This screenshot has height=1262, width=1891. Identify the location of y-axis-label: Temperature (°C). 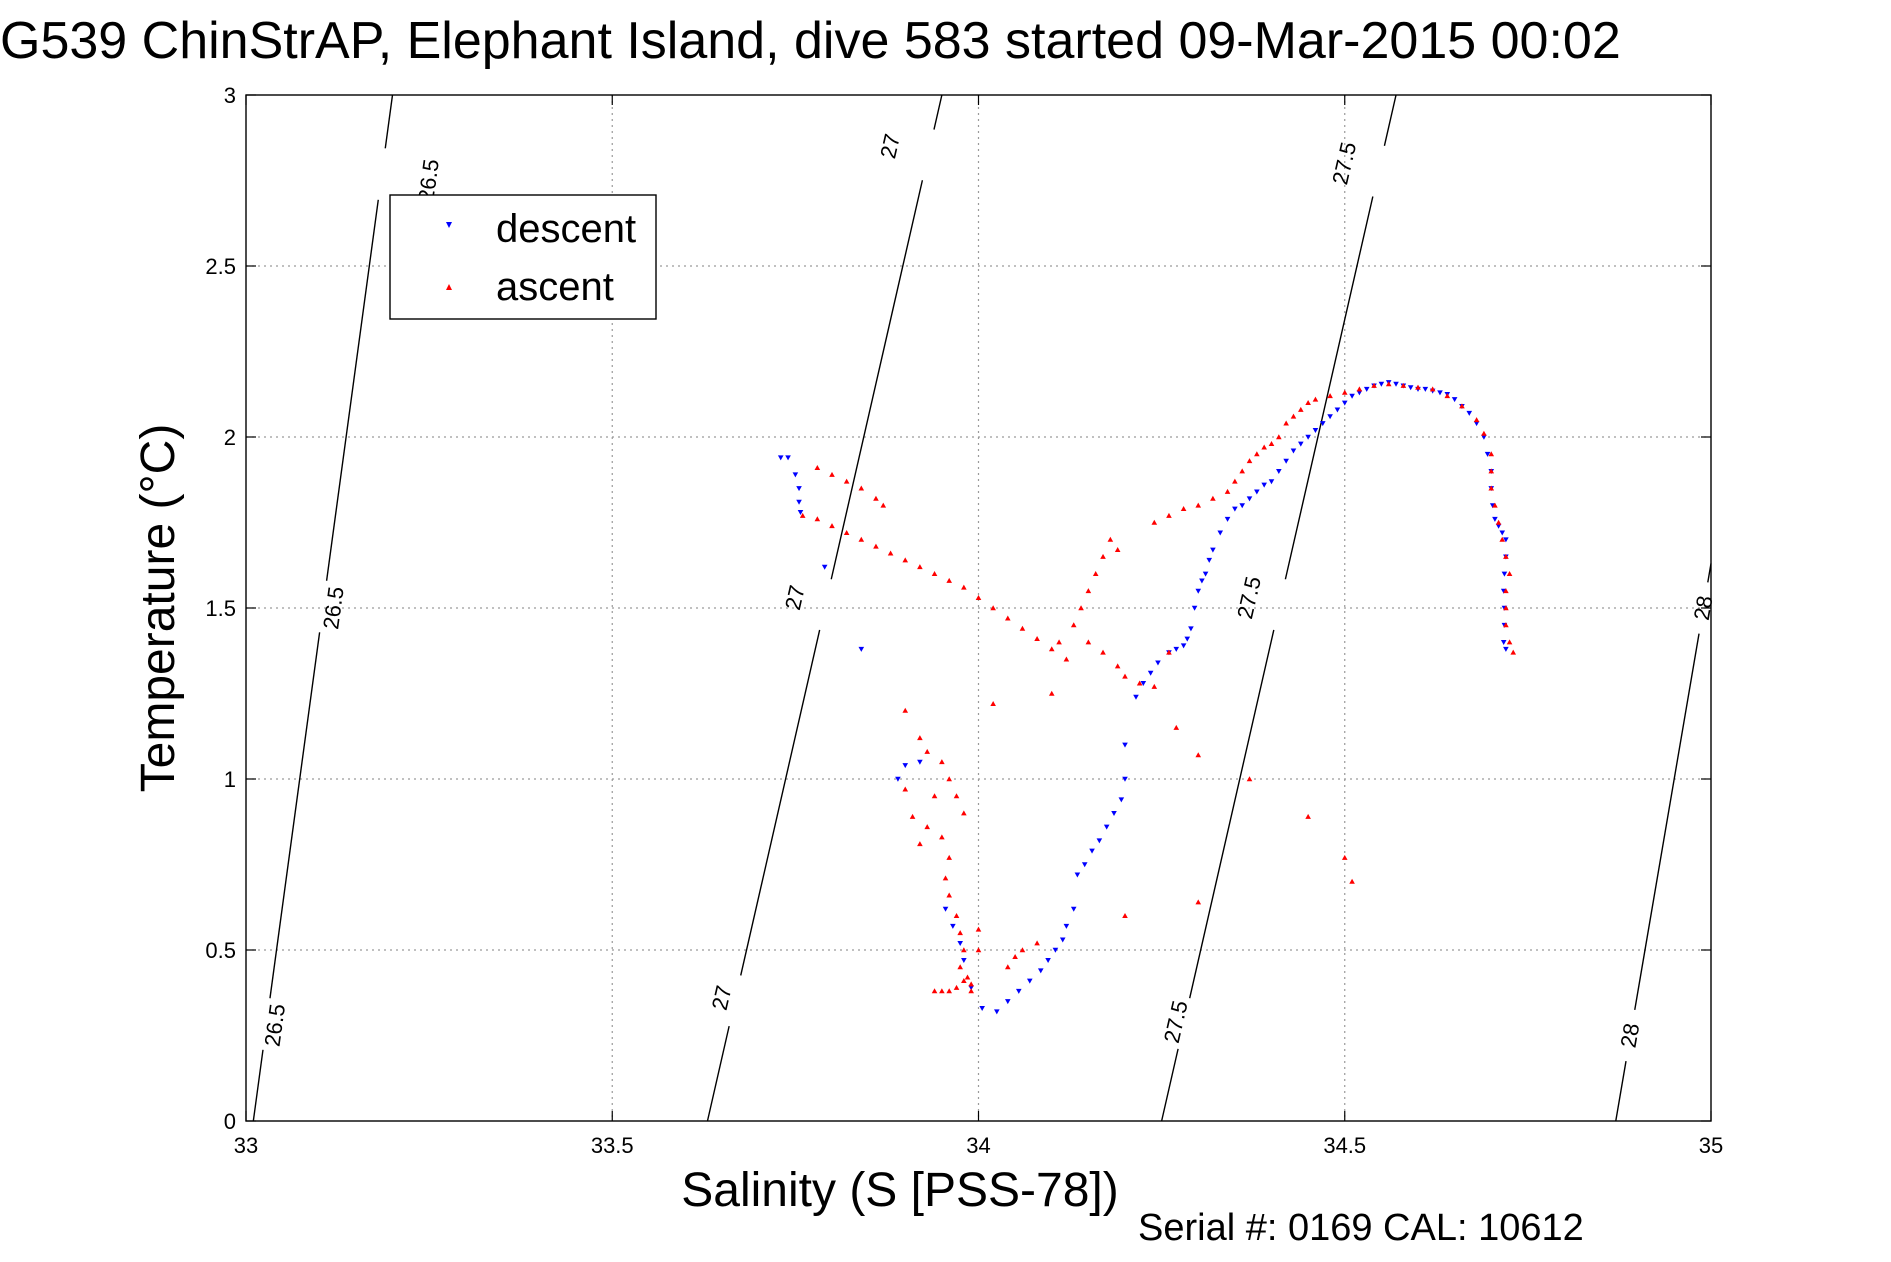
(158, 608).